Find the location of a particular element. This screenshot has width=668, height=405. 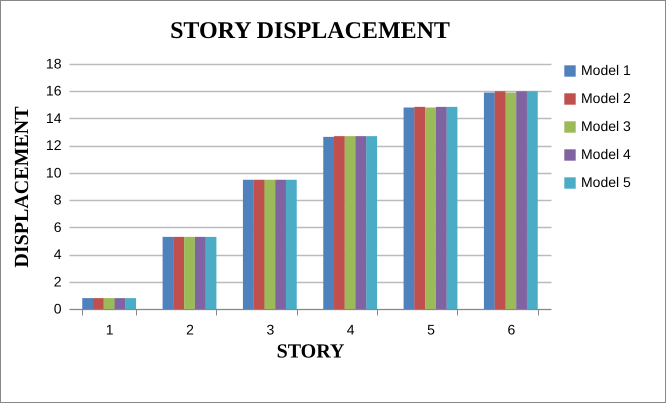

x-tick-label: 6 is located at coordinates (511, 330).